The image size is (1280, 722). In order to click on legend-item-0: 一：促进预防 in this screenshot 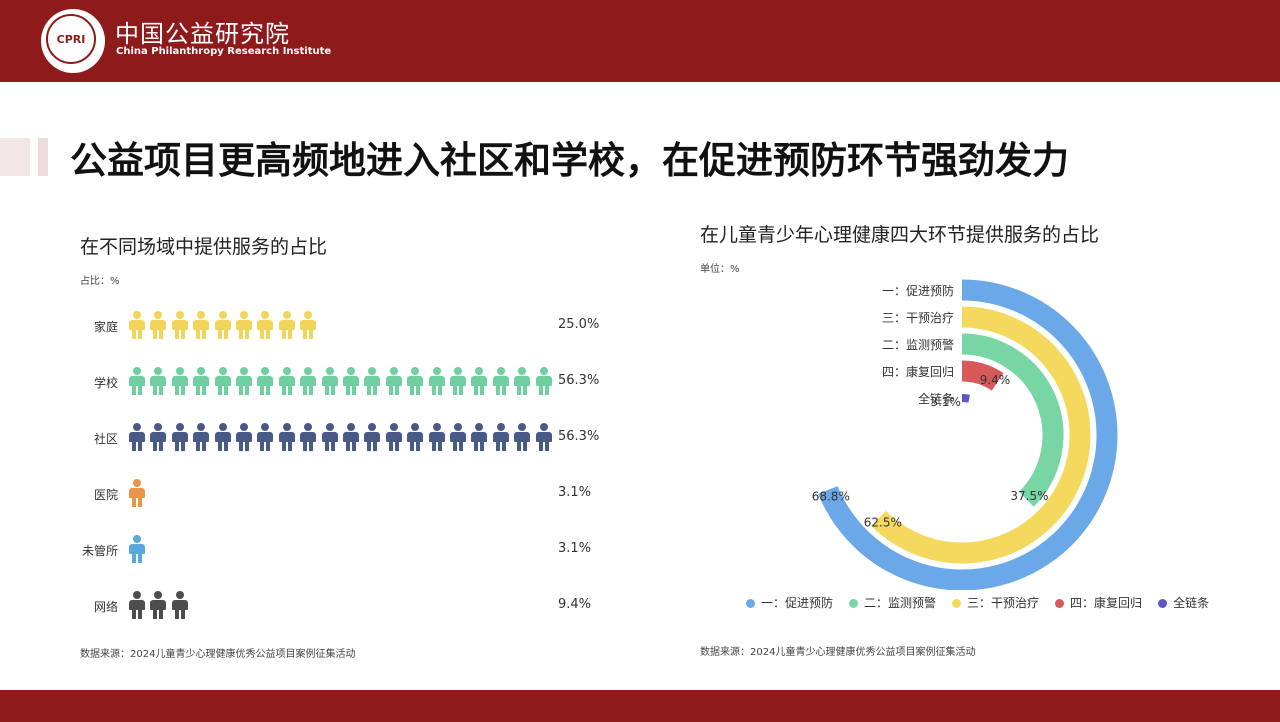, I will do `click(789, 602)`.